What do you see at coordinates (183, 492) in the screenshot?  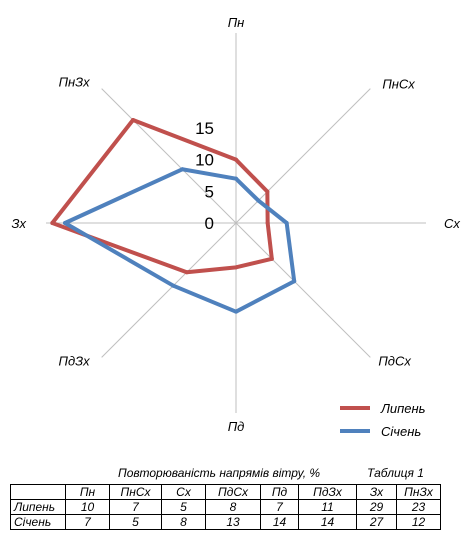 I see `table-header-cell: Сх` at bounding box center [183, 492].